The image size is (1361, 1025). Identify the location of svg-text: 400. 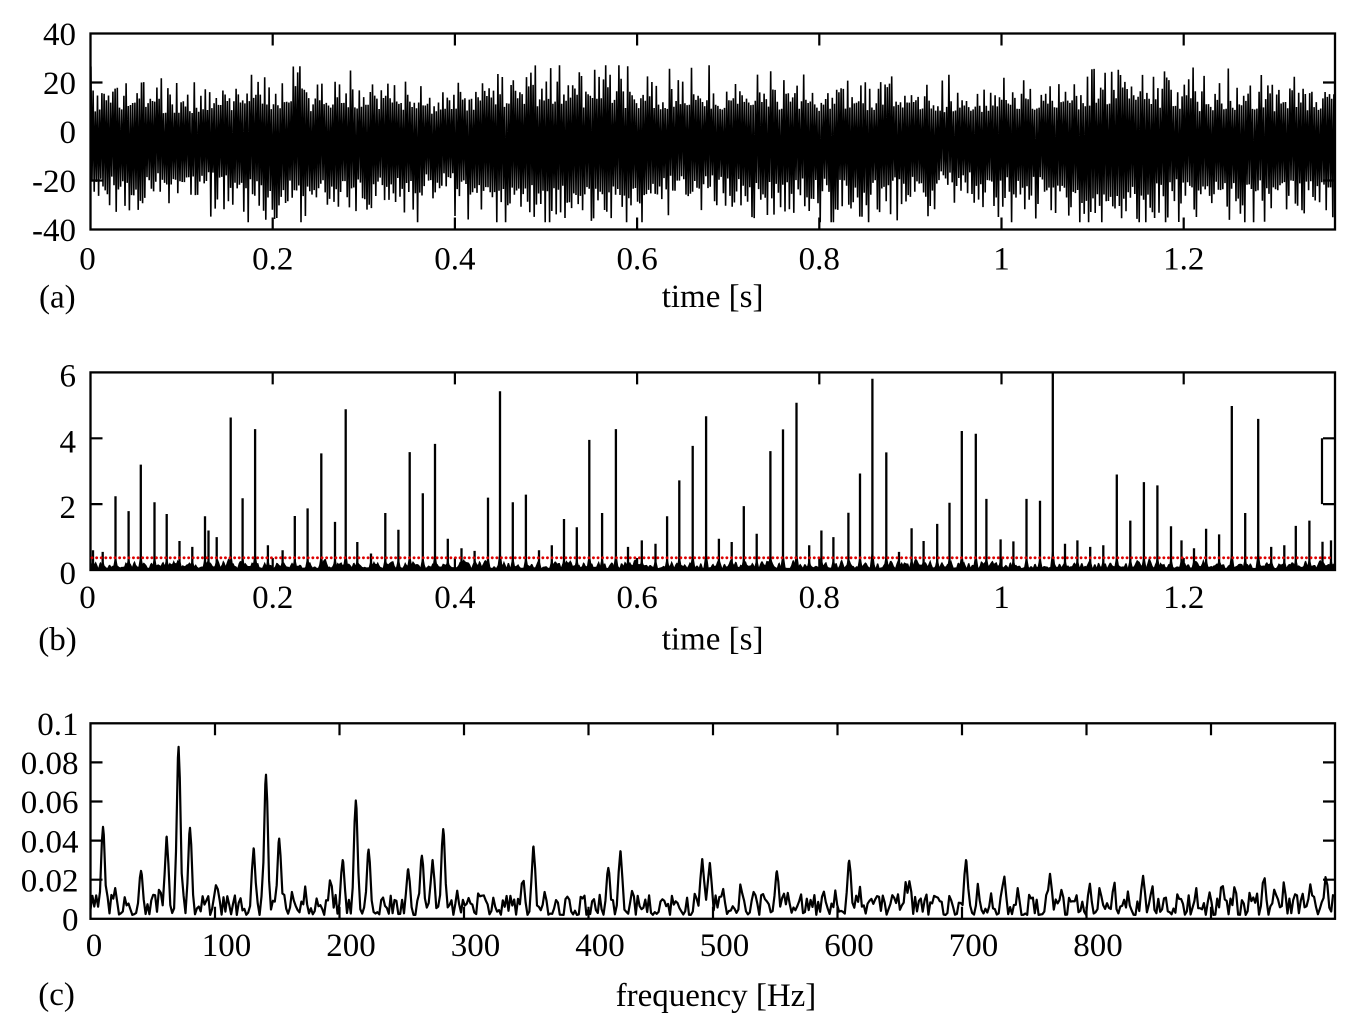
(600, 946).